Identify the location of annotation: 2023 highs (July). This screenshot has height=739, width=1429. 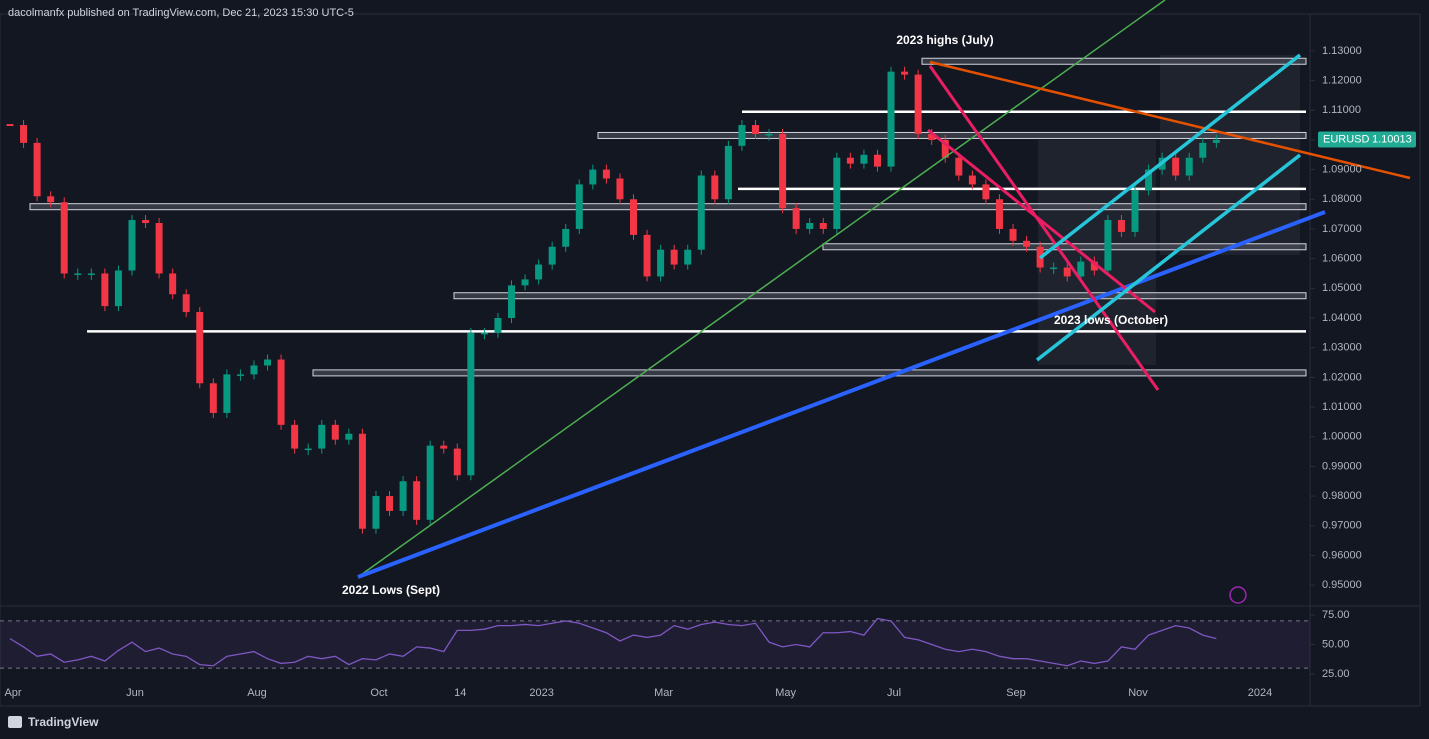
(944, 40).